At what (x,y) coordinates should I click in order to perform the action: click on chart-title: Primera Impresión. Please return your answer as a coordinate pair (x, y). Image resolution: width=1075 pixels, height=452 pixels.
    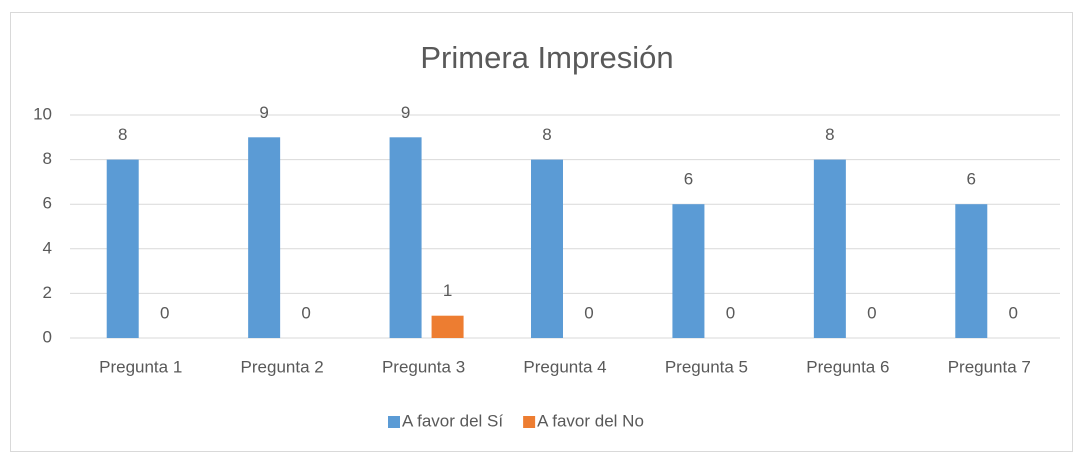
    Looking at the image, I should click on (546, 57).